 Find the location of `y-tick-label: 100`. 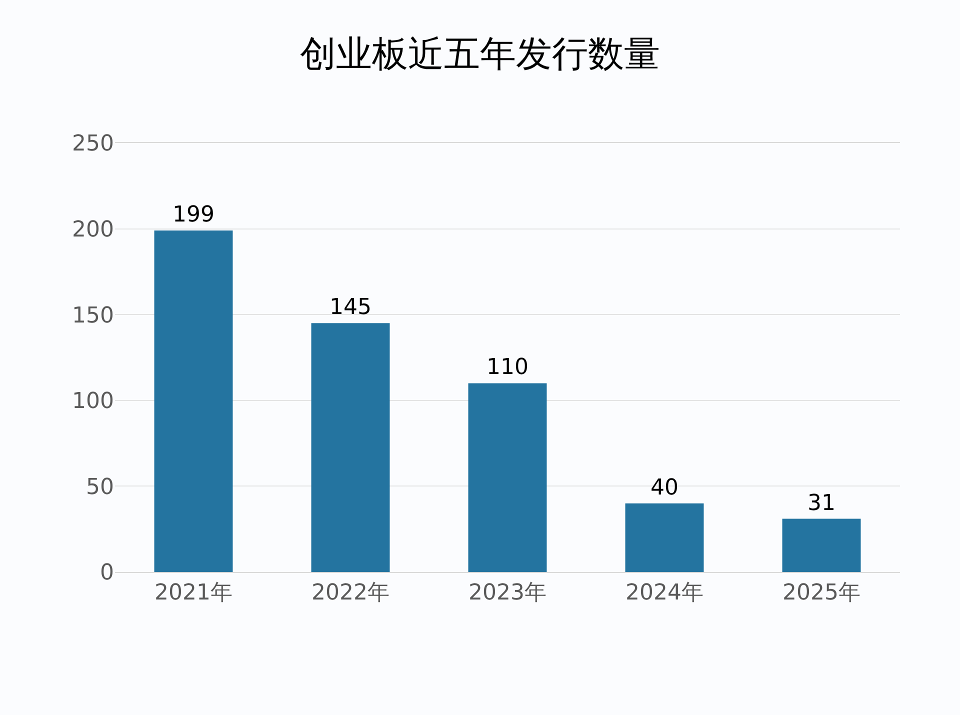

y-tick-label: 100 is located at coordinates (93, 401).